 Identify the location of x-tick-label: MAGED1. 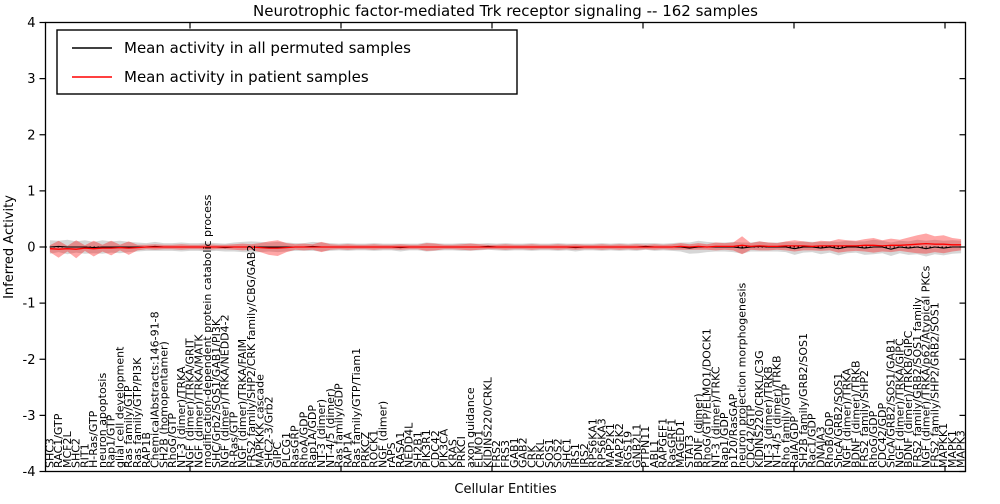
(680, 444).